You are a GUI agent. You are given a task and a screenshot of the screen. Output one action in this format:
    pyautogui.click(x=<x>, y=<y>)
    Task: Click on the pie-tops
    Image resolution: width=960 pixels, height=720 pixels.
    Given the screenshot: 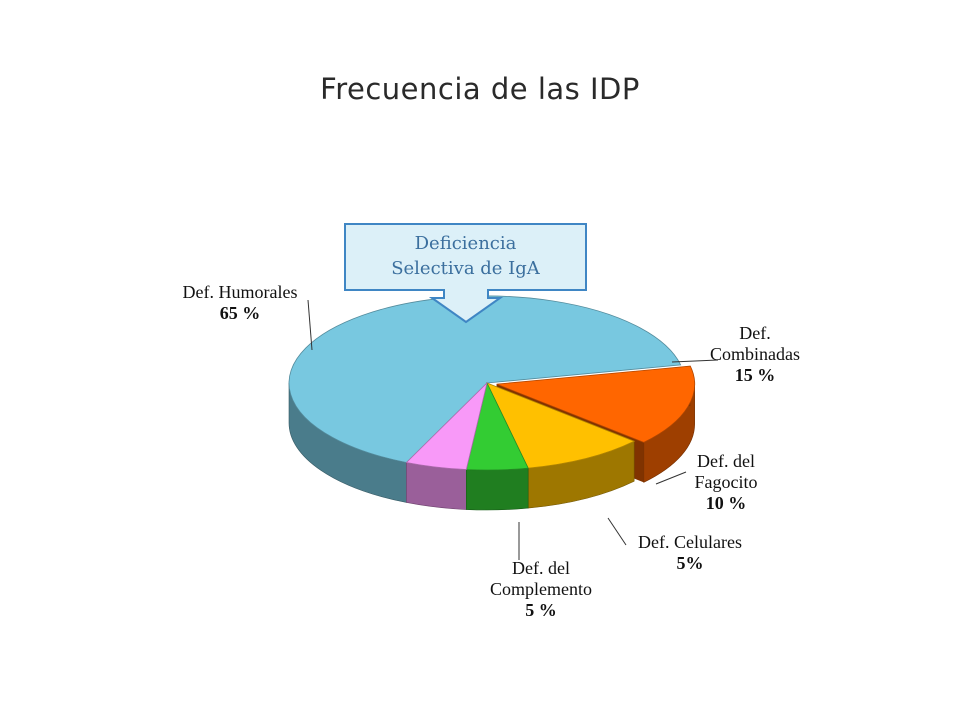 What is the action you would take?
    pyautogui.click(x=491, y=383)
    